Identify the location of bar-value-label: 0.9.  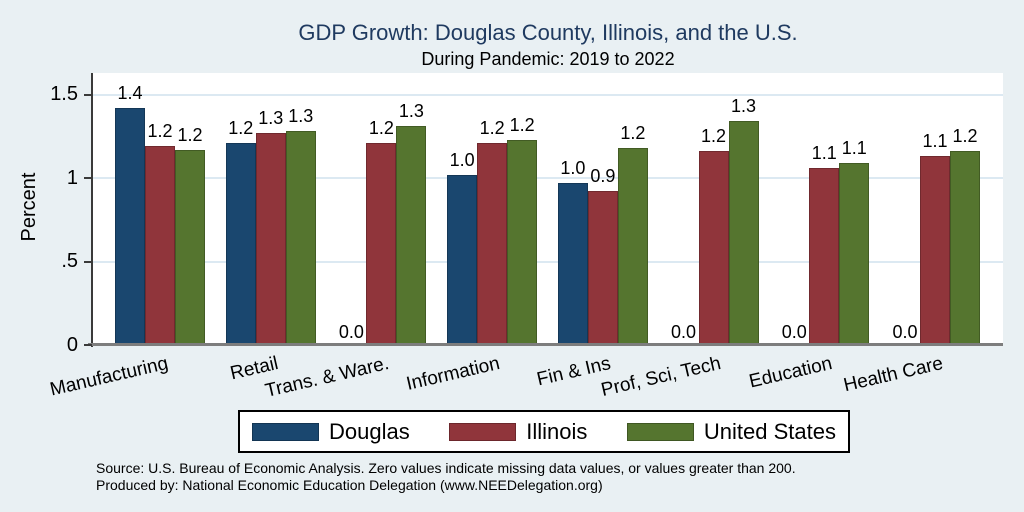
(603, 176).